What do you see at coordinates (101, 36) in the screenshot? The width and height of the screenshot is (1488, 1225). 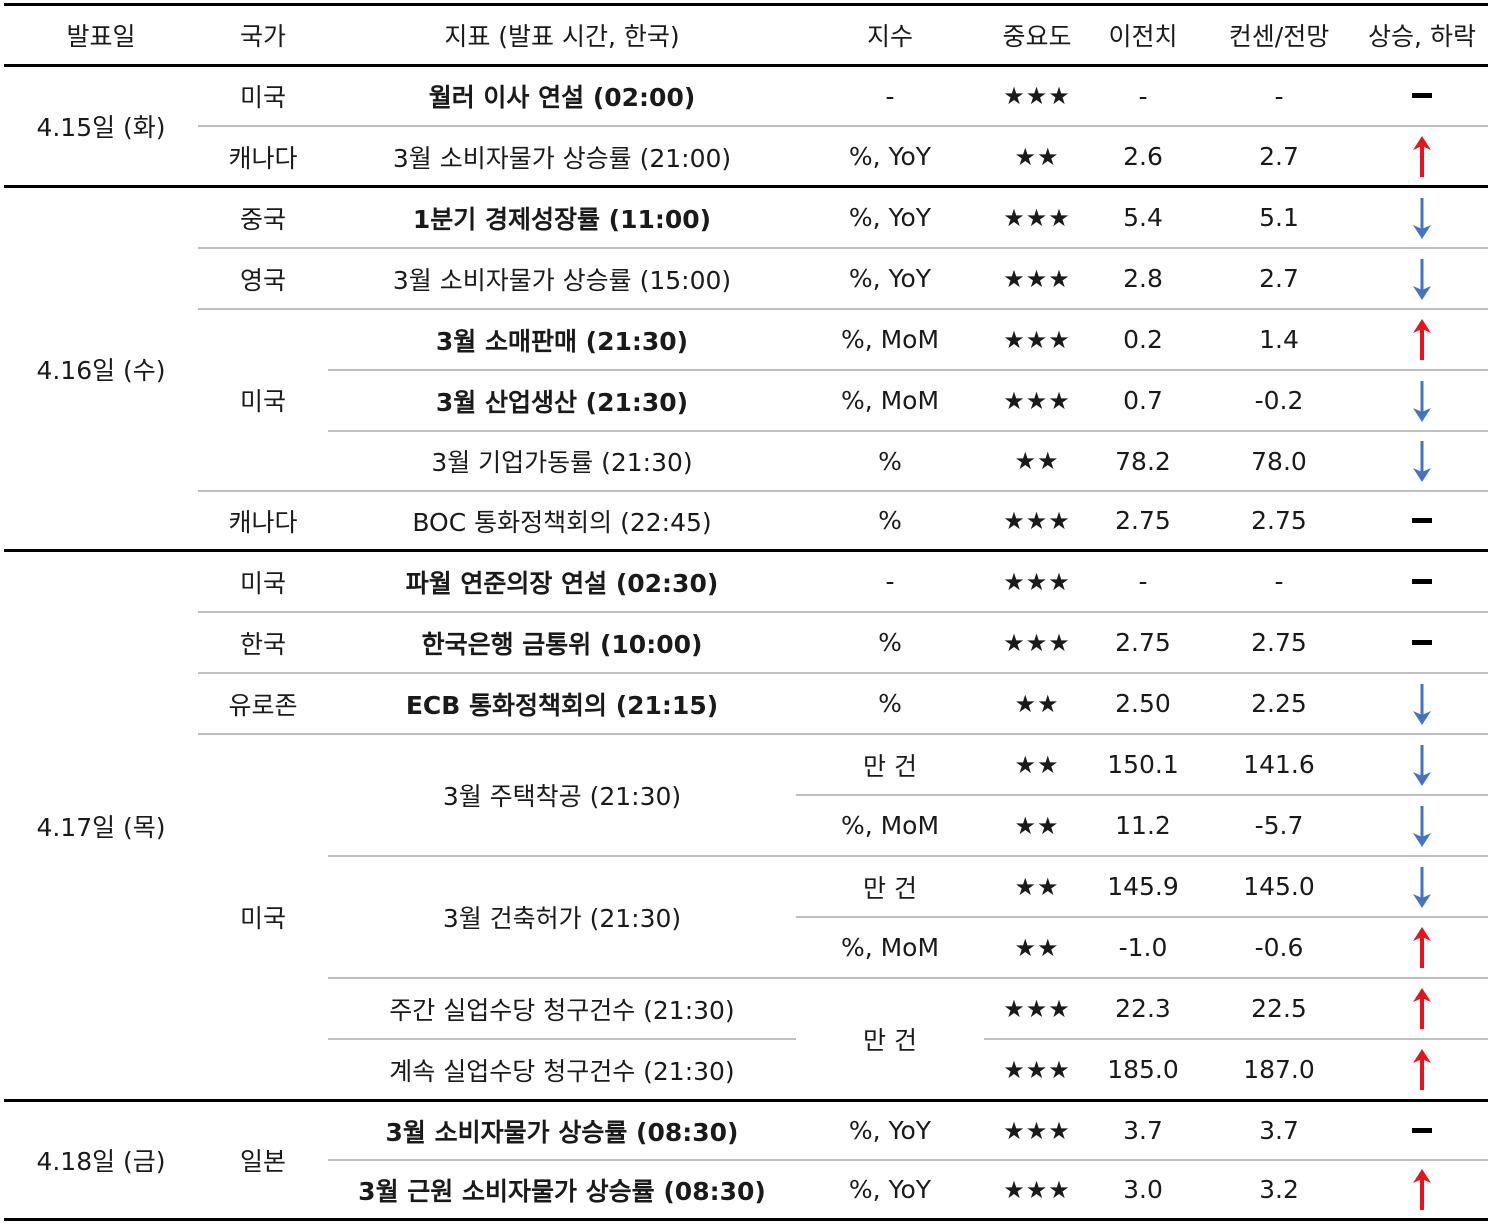 I see `header-date: 발표일` at bounding box center [101, 36].